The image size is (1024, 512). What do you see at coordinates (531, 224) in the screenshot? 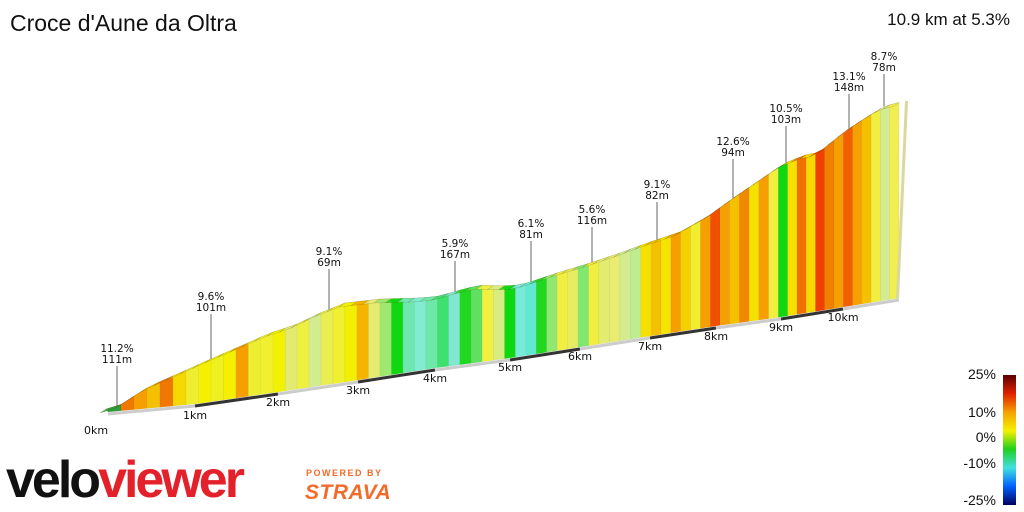
I see `annotation-gradient: 6.1%` at bounding box center [531, 224].